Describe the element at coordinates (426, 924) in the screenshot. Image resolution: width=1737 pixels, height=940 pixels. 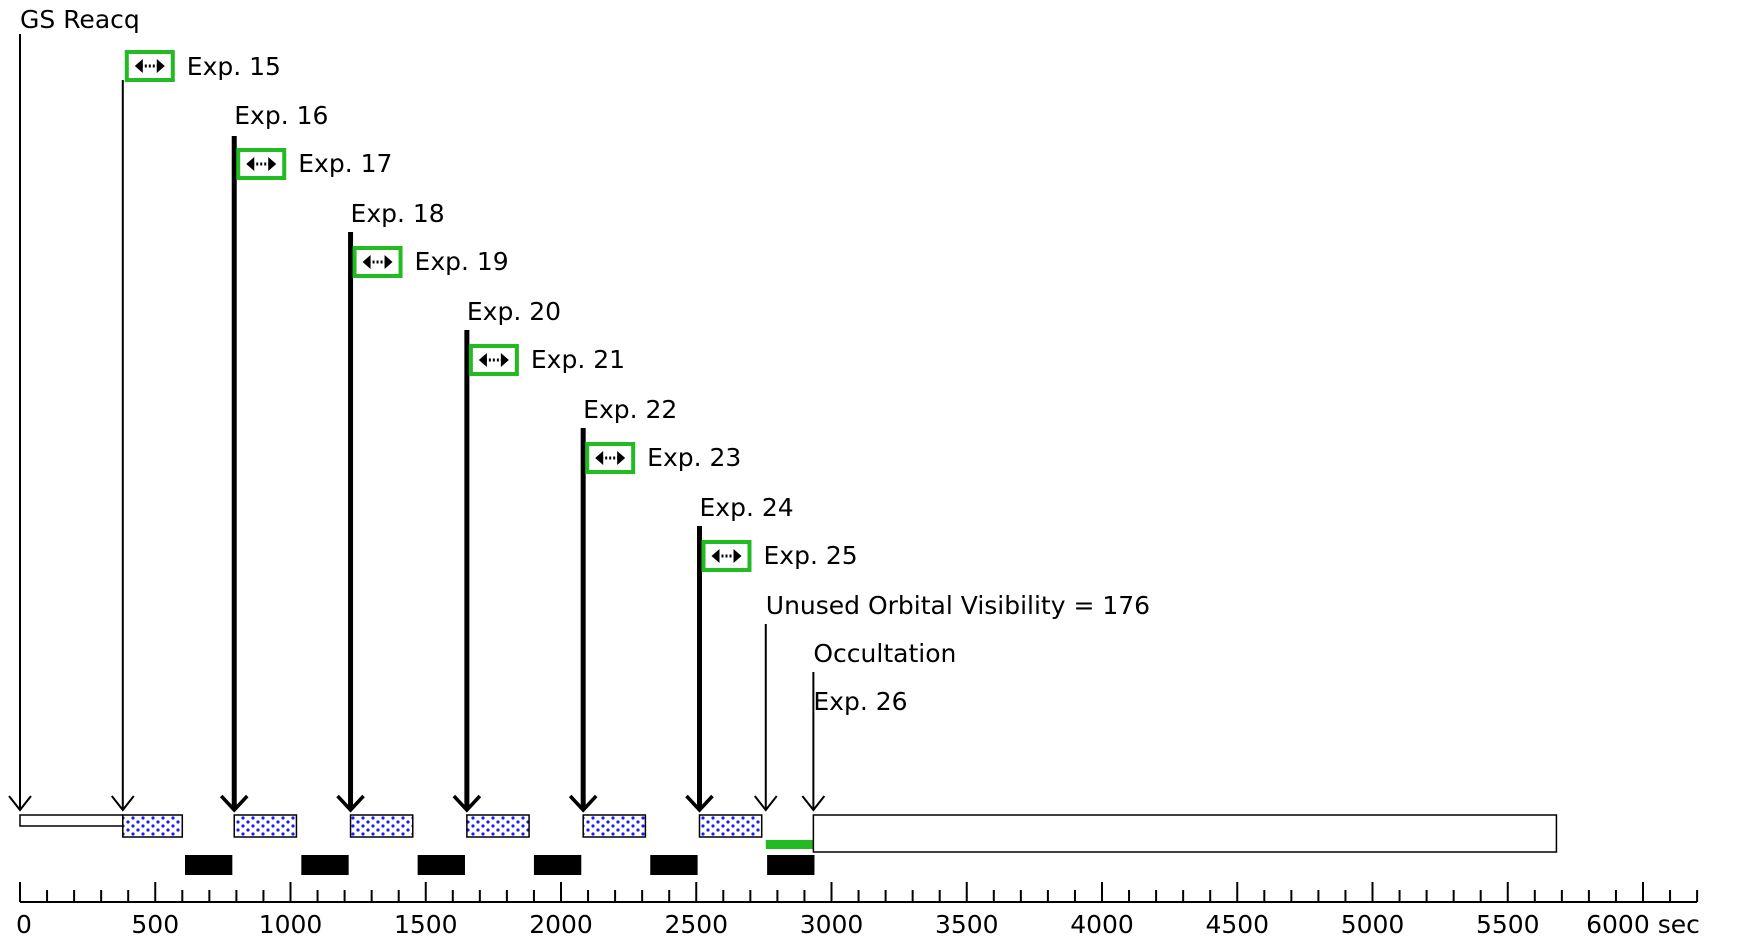
I see `axis-tick-label: 1500` at that location.